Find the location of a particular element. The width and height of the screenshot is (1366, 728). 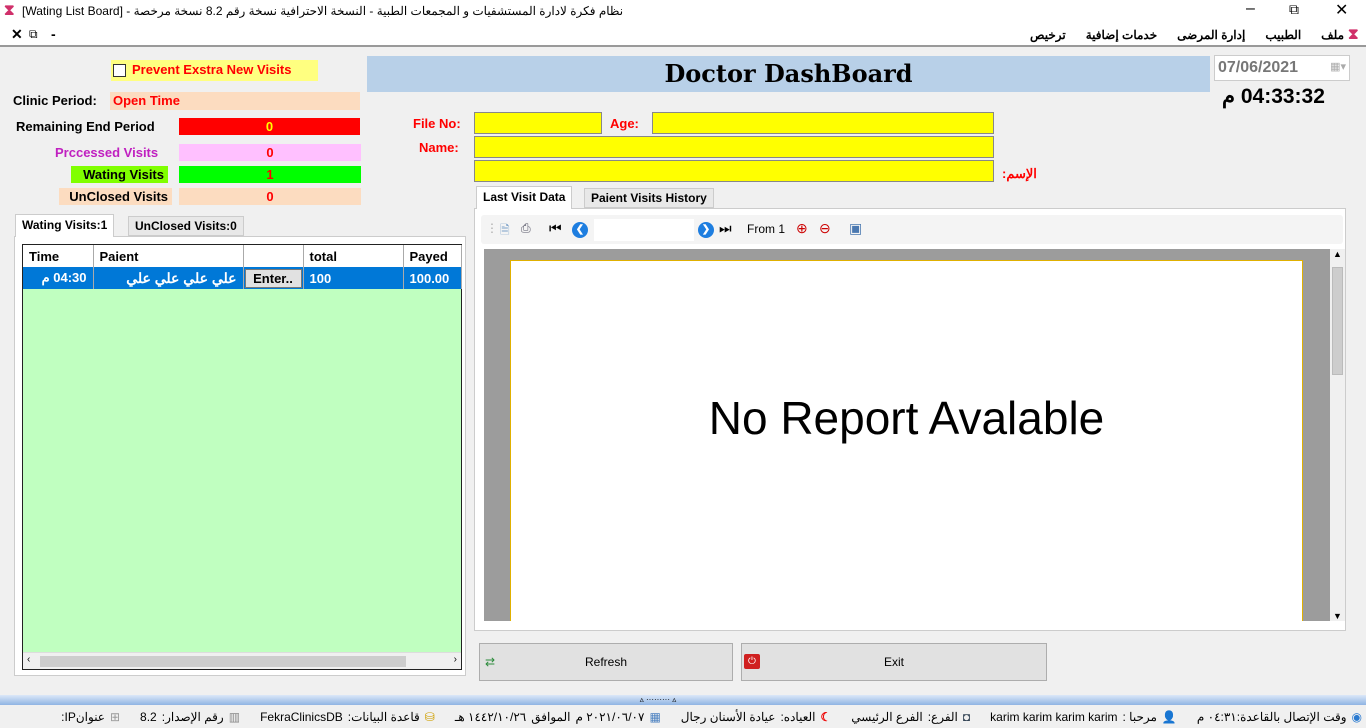

exit-button: ⏻ Exit is located at coordinates (894, 662).